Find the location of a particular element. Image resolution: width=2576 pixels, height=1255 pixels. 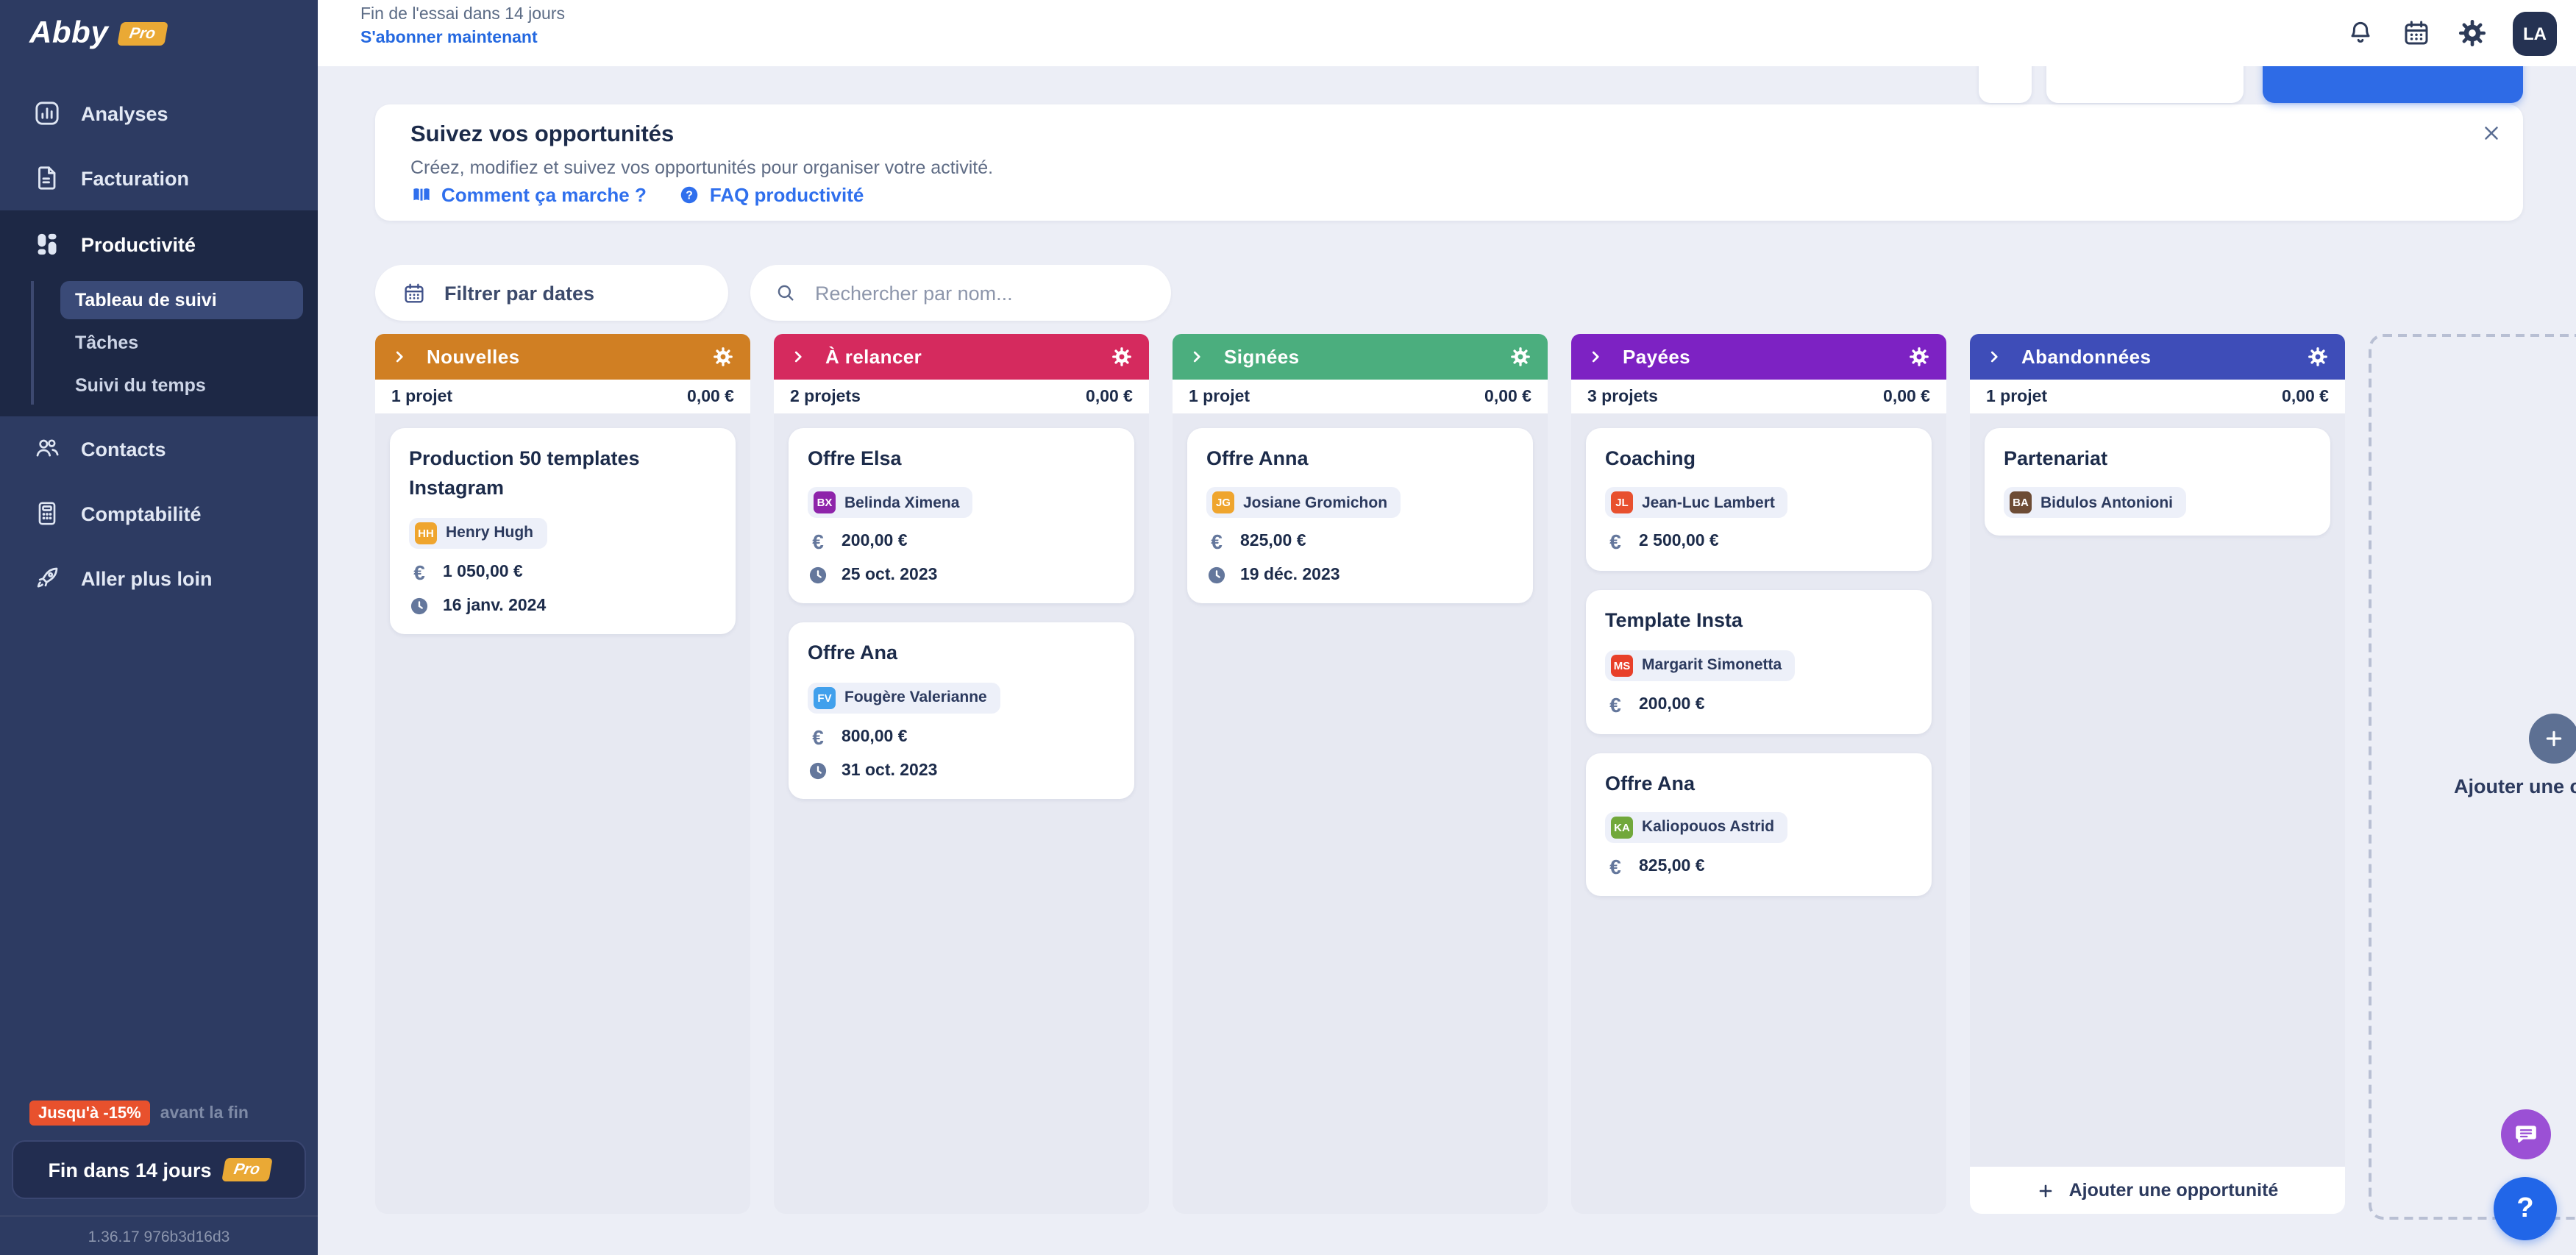

sidebar-item-facturation: Facturation is located at coordinates (159, 178).